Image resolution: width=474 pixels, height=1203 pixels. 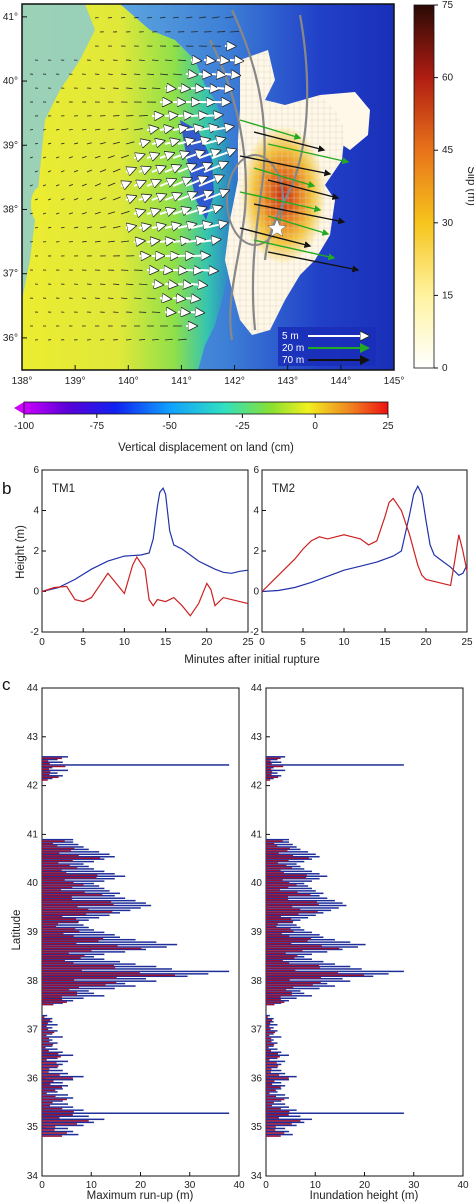 I want to click on map-y-tick-label: 41°, so click(x=10, y=17).